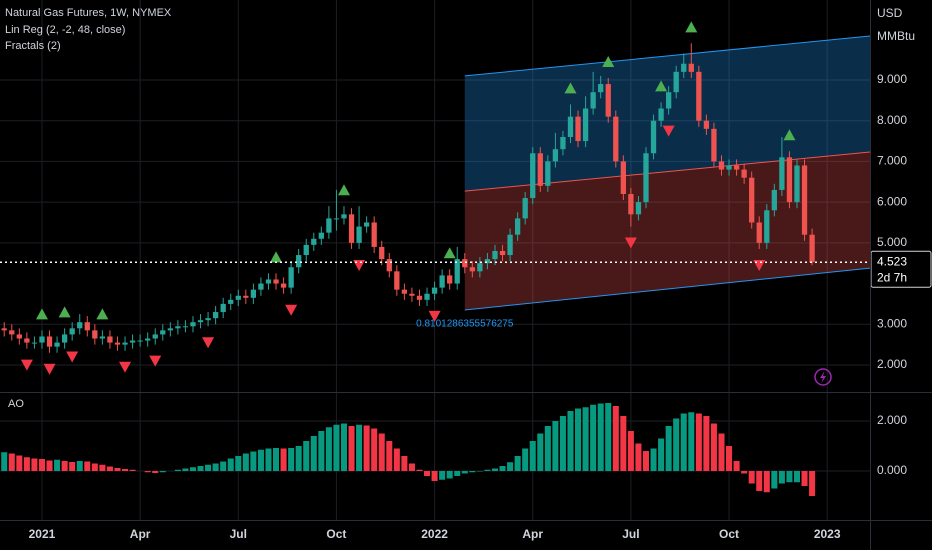 The image size is (932, 550). Describe the element at coordinates (892, 364) in the screenshot. I see `y-tick-label: 2.000` at that location.